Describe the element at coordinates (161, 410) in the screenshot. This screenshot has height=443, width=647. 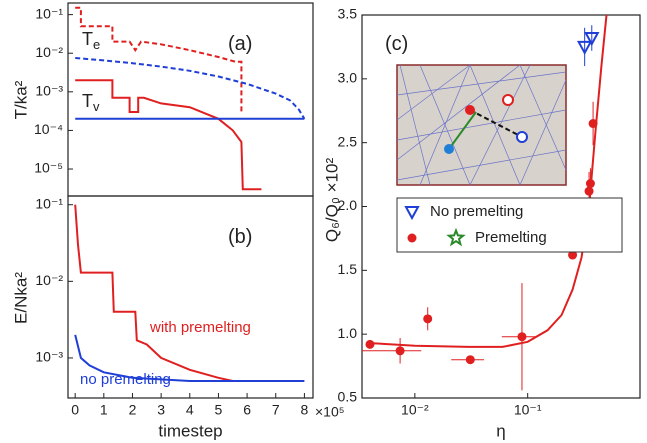
I see `x-tick-label: 3` at that location.